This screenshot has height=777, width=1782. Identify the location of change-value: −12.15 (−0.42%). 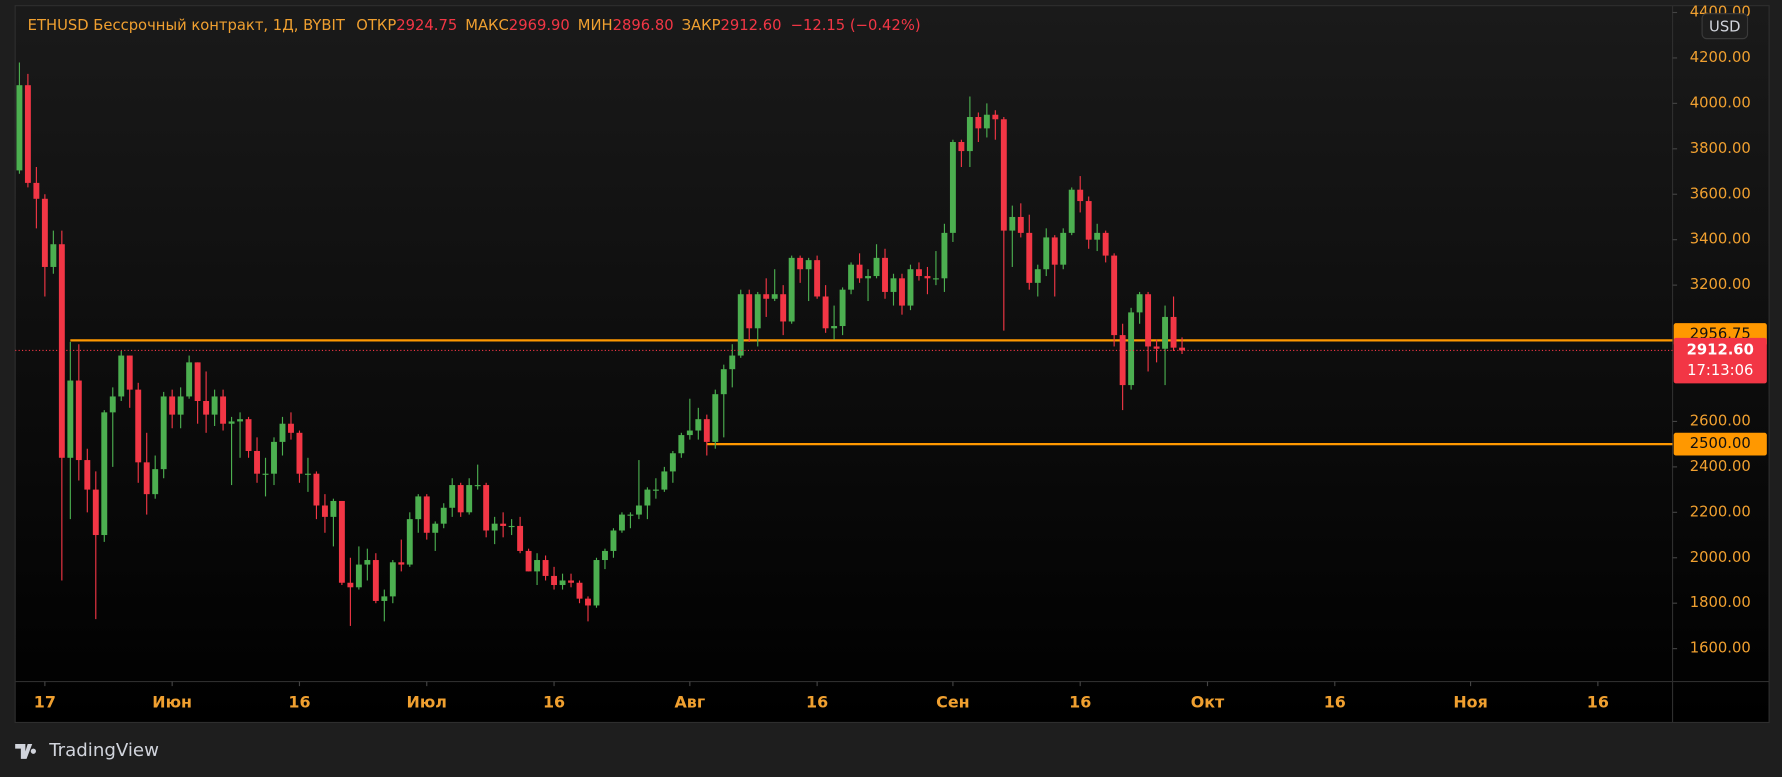
(856, 25).